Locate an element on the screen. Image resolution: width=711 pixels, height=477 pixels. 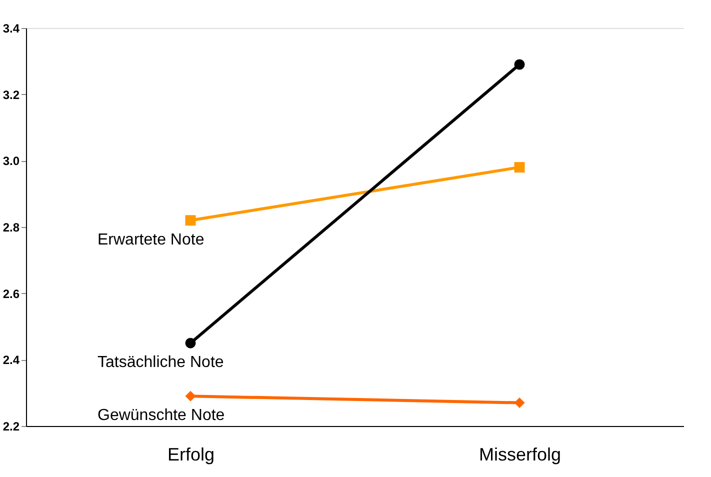
y-tick-label: 3.4 is located at coordinates (11, 29).